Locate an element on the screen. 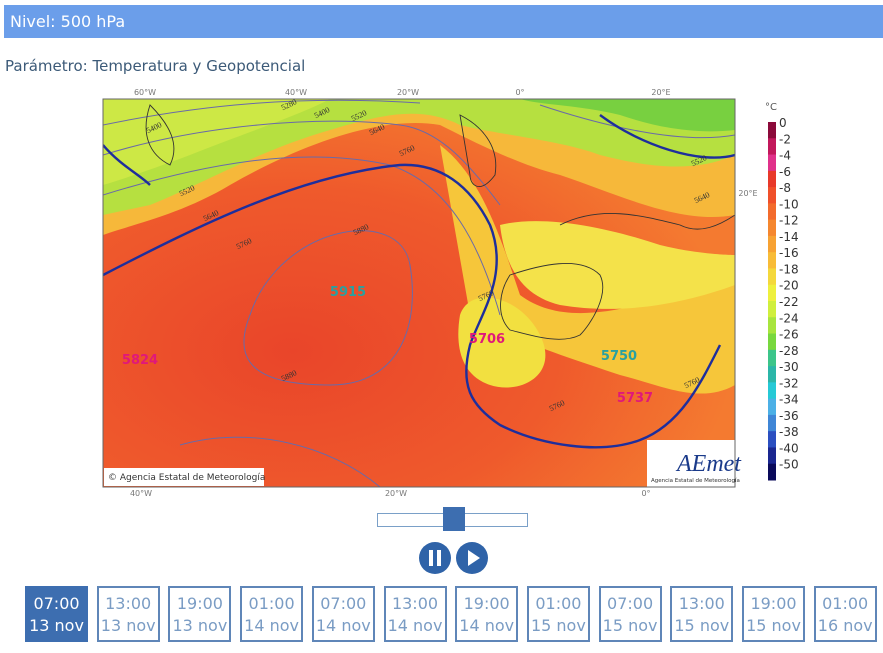 This screenshot has height=653, width=883. time-button: 07:00 14 nov is located at coordinates (343, 614).